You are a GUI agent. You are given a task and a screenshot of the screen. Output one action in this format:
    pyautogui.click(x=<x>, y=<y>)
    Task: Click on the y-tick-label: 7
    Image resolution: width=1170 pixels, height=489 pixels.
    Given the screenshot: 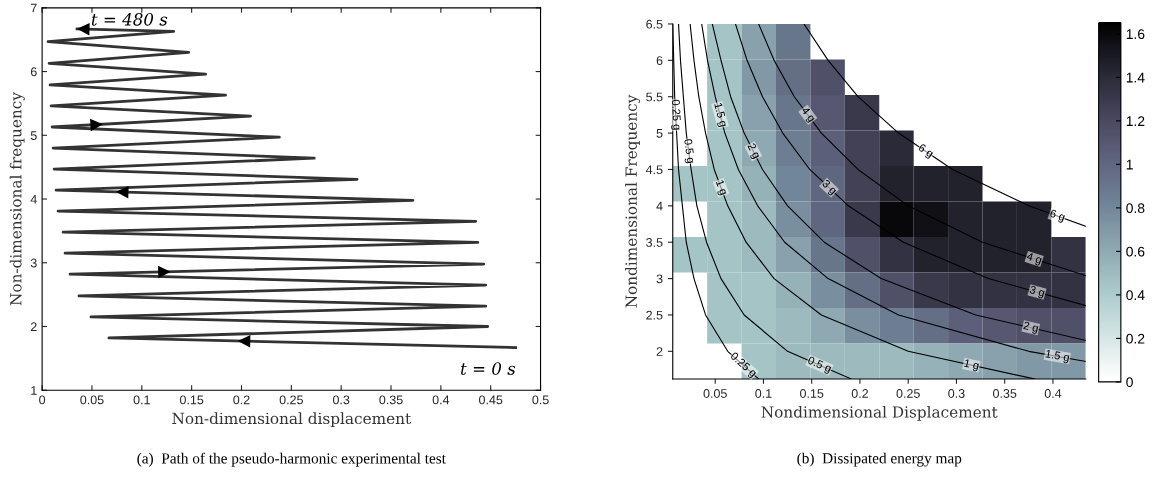 What is the action you would take?
    pyautogui.click(x=33, y=8)
    